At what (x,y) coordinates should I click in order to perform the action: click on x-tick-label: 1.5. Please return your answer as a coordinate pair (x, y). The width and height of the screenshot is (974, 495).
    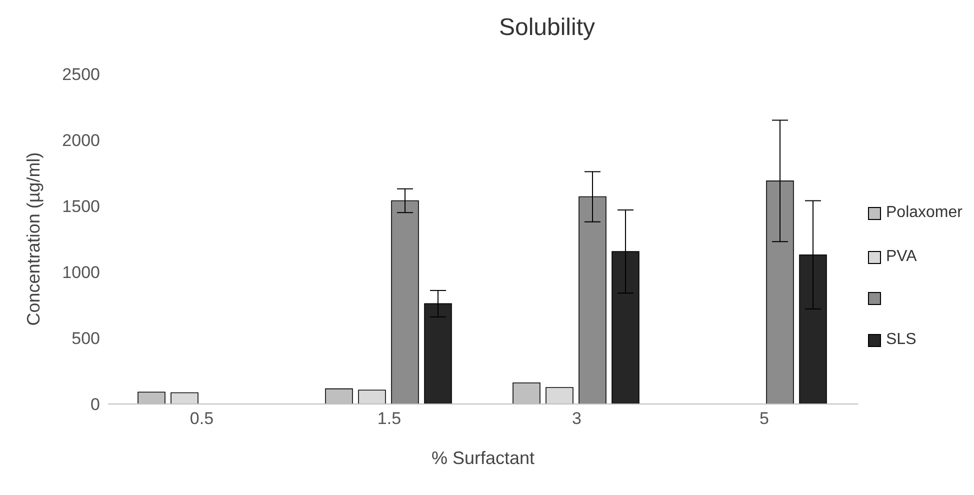
    Looking at the image, I should click on (389, 418).